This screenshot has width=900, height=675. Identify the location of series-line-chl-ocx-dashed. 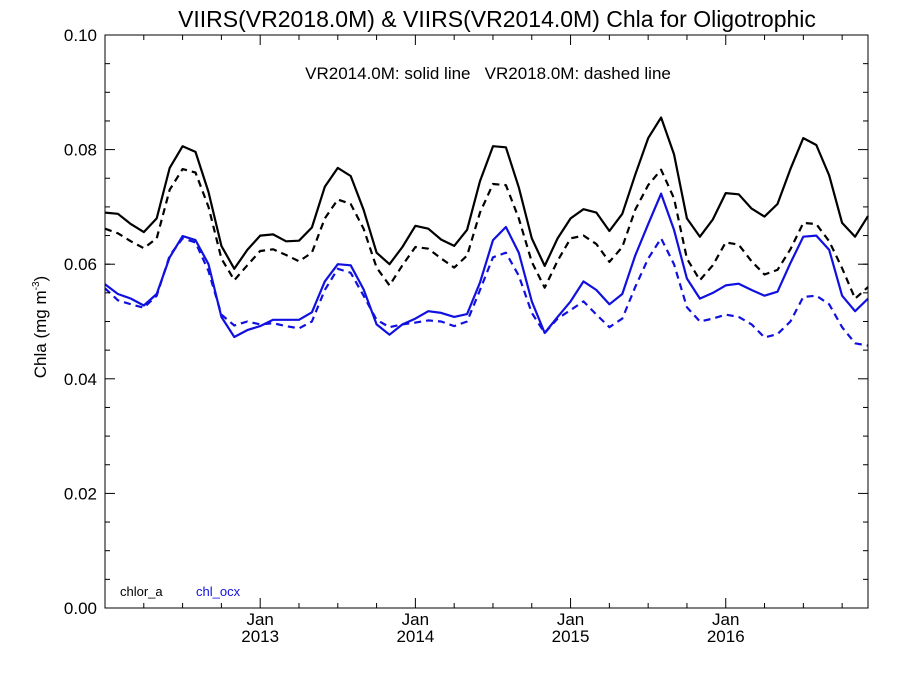
(486, 292).